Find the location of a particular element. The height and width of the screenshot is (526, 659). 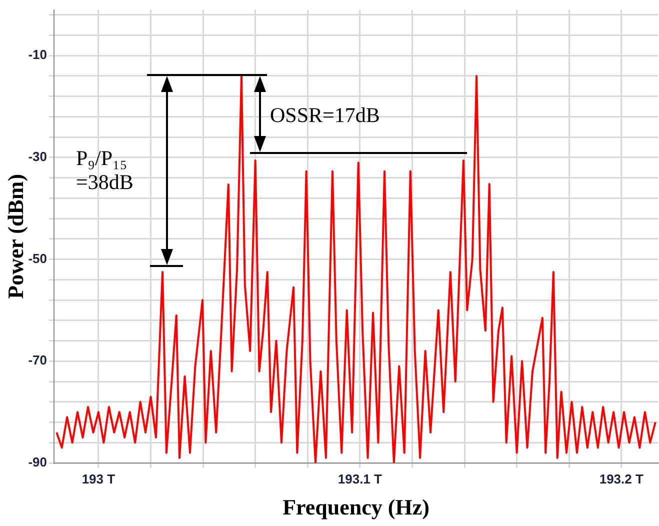

annotation: OSSR=17dB is located at coordinates (325, 115).